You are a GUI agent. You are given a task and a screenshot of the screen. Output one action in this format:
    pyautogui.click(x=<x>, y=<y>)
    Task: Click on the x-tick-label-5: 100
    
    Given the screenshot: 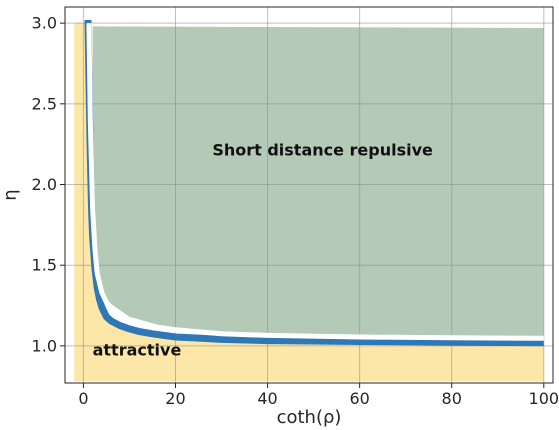 What is the action you would take?
    pyautogui.click(x=544, y=398)
    